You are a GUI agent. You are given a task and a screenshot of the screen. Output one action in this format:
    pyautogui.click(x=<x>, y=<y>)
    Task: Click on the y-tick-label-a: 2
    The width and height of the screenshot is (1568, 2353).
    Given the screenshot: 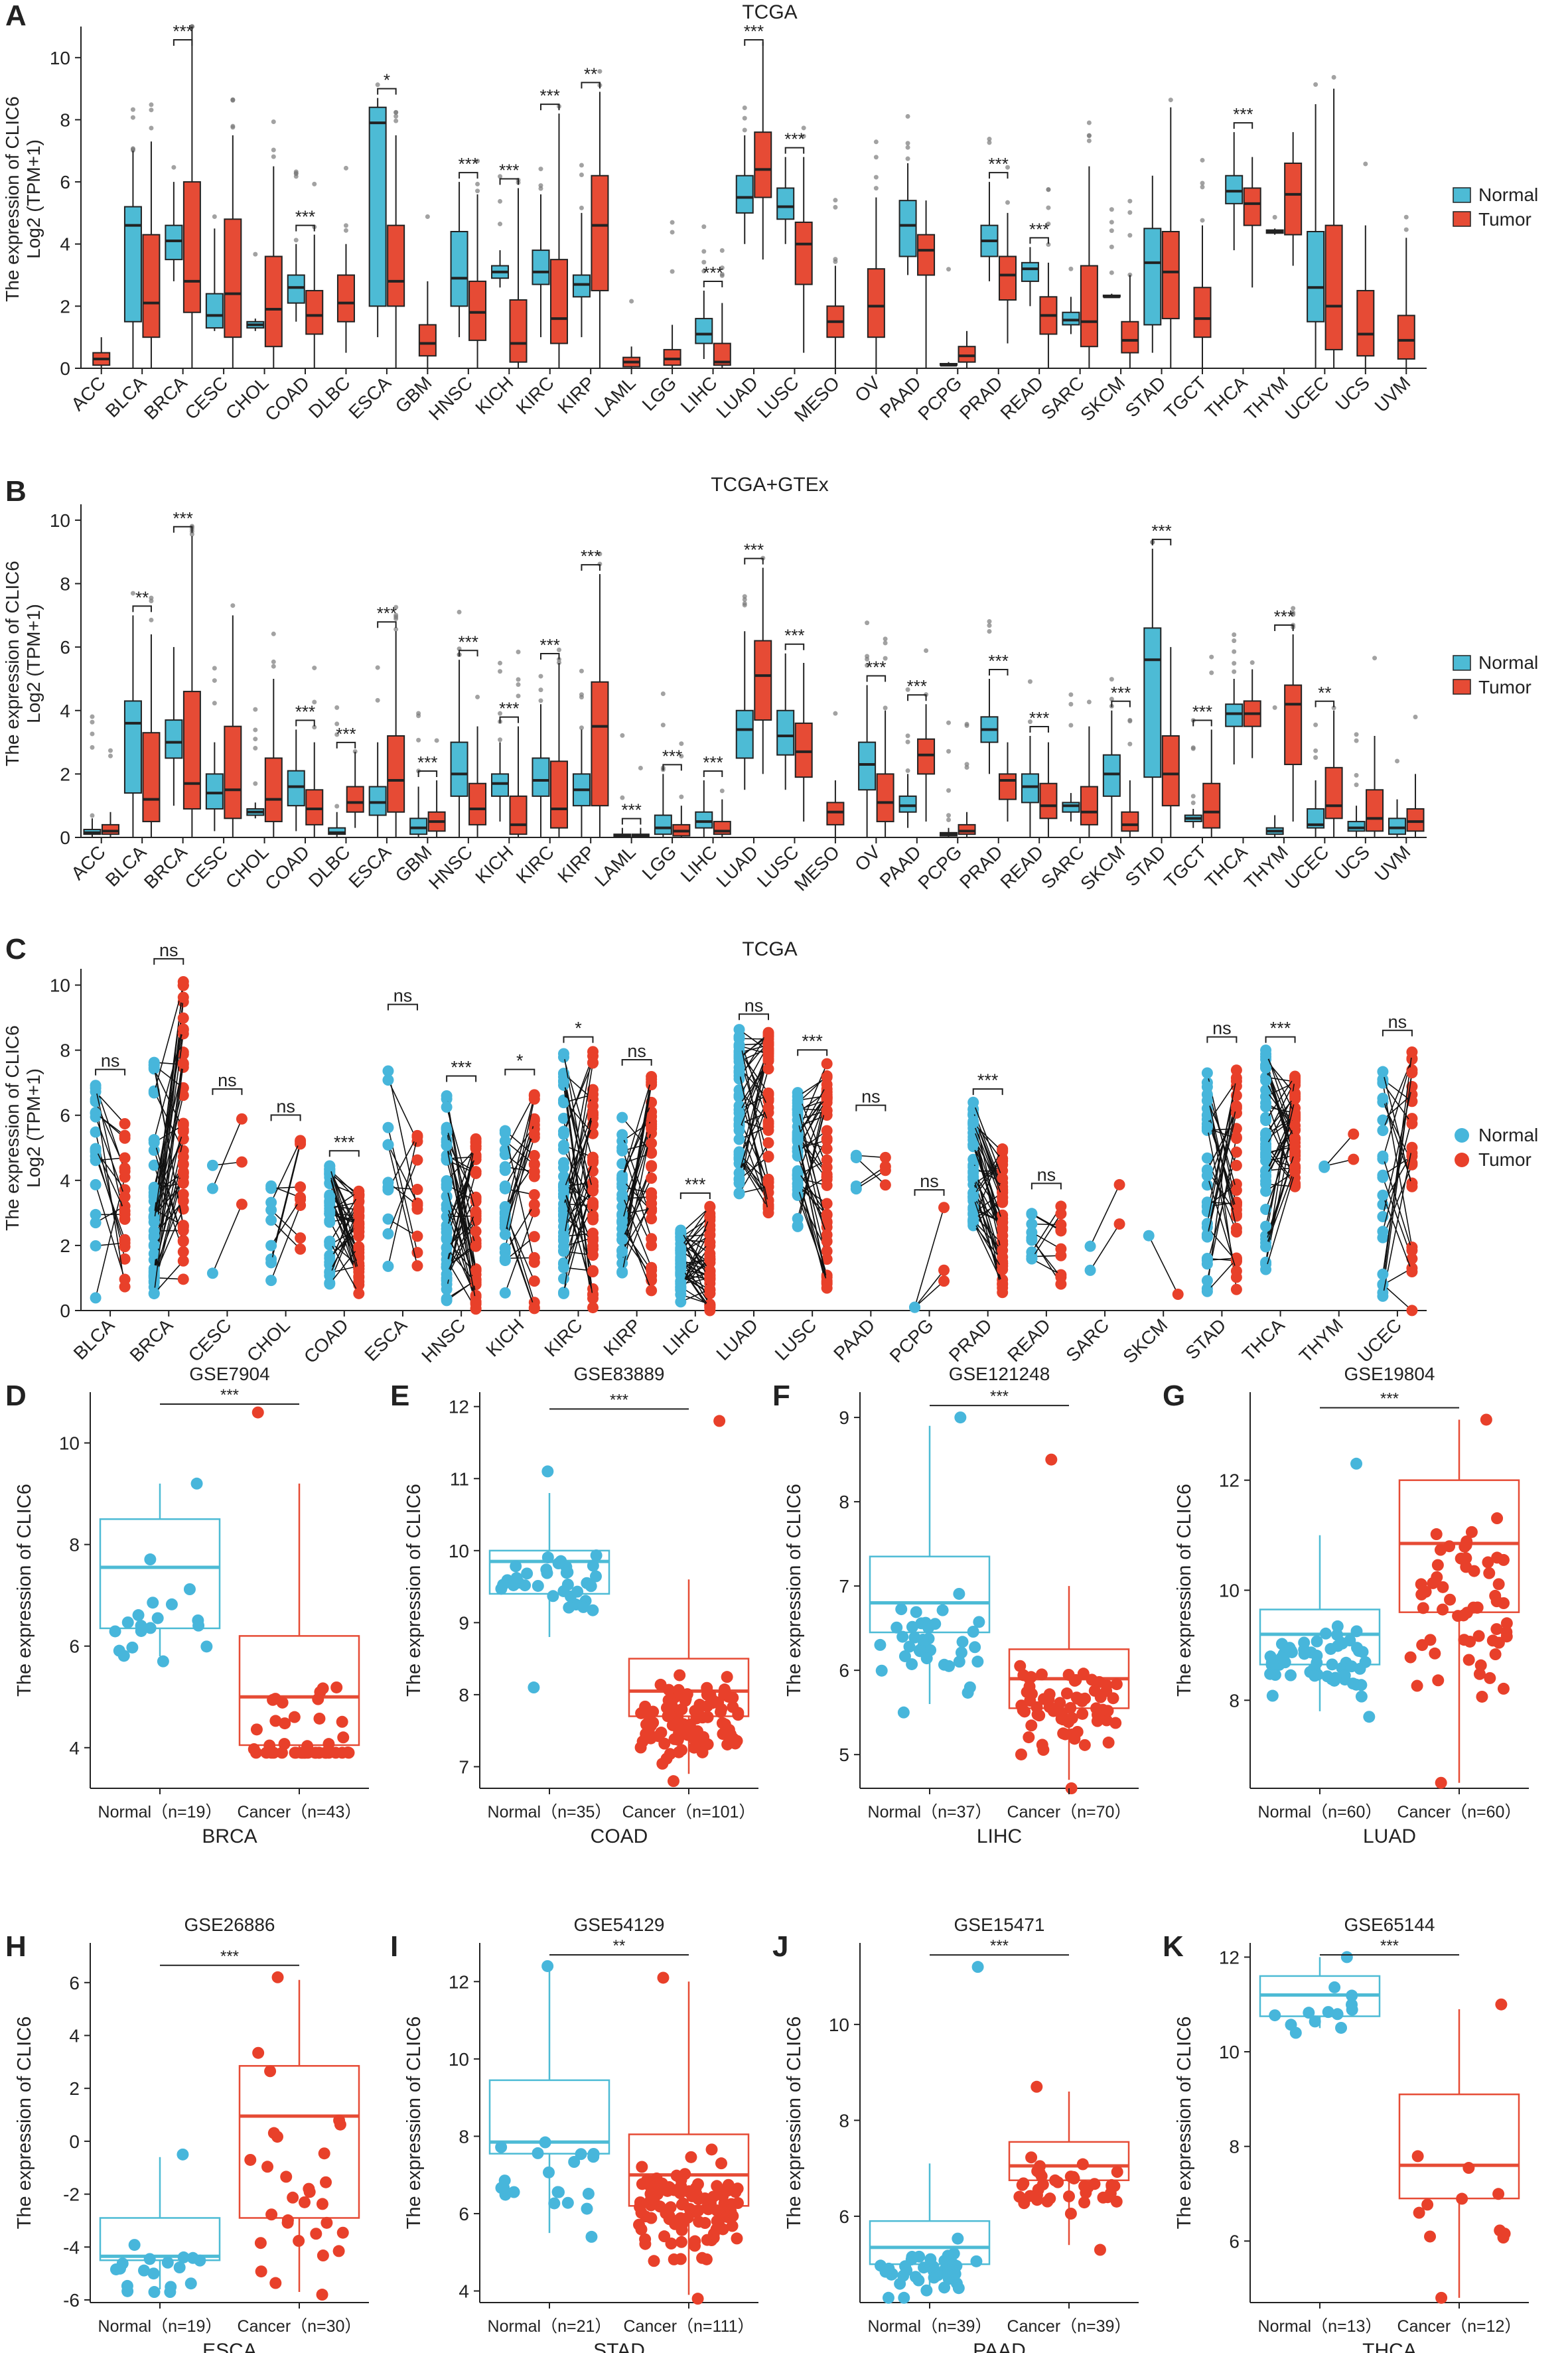 What is the action you would take?
    pyautogui.click(x=65, y=306)
    